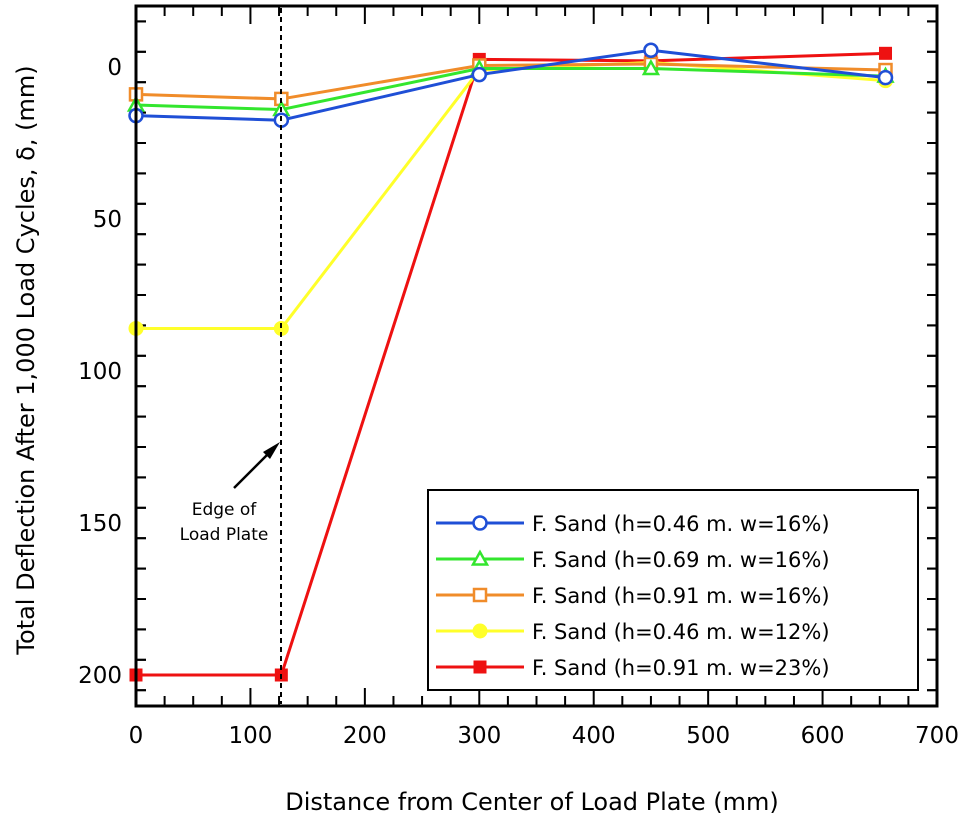 Image resolution: width=964 pixels, height=824 pixels. Describe the element at coordinates (136, 736) in the screenshot. I see `x-tick-label: 0` at that location.